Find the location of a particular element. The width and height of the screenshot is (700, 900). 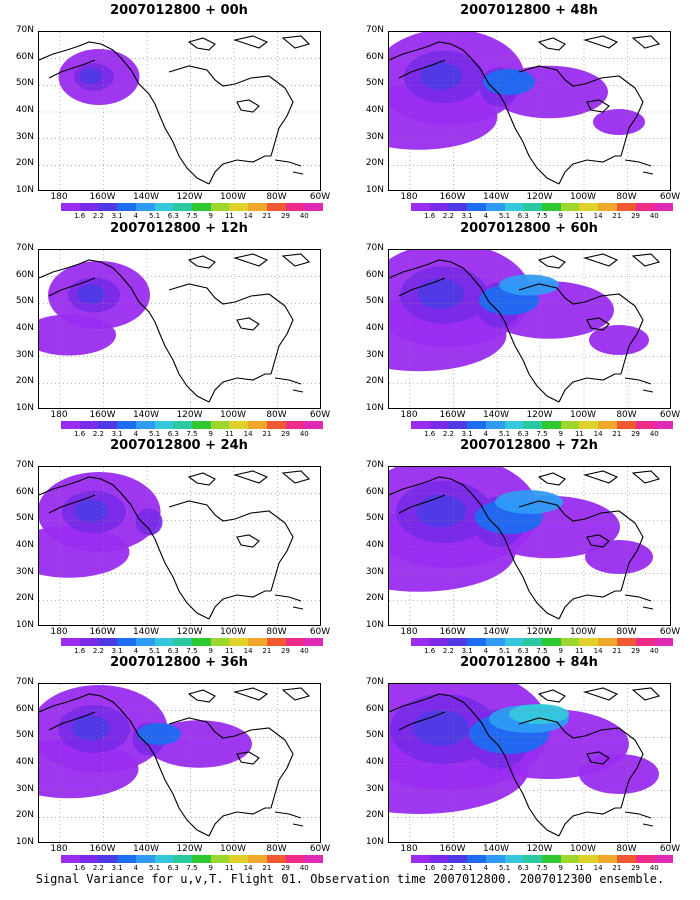

colorbar-label: 29 is located at coordinates (286, 216).